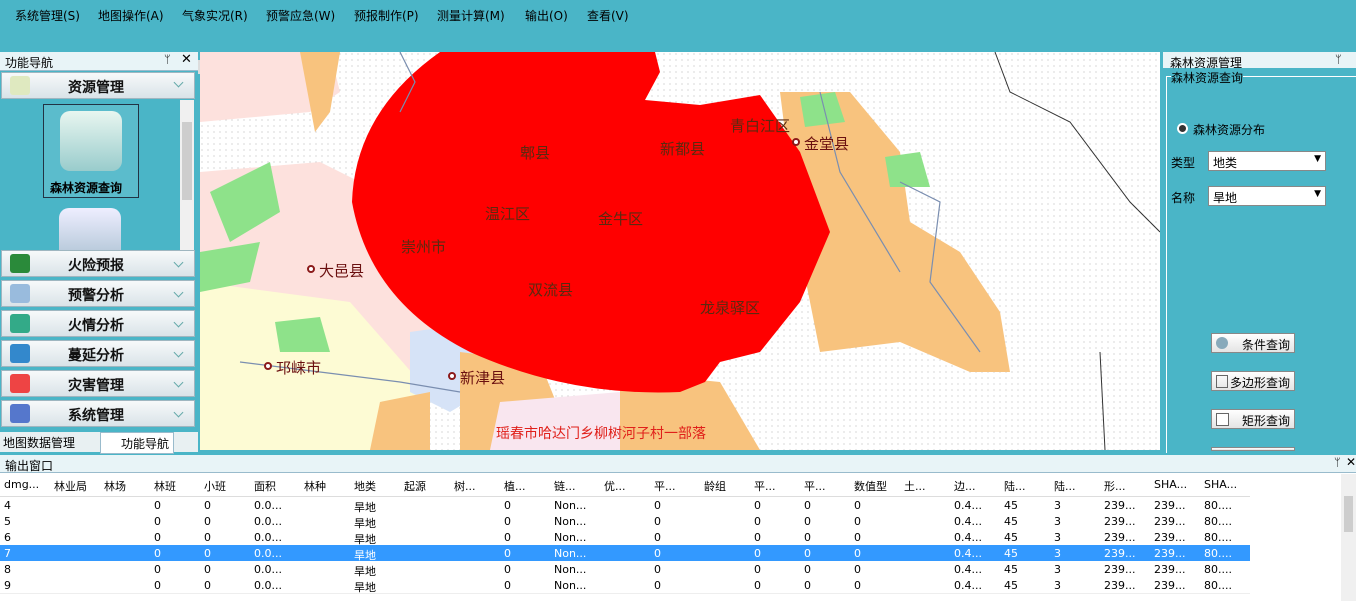  Describe the element at coordinates (1253, 419) in the screenshot. I see `rect-button: 矩形查询` at that location.